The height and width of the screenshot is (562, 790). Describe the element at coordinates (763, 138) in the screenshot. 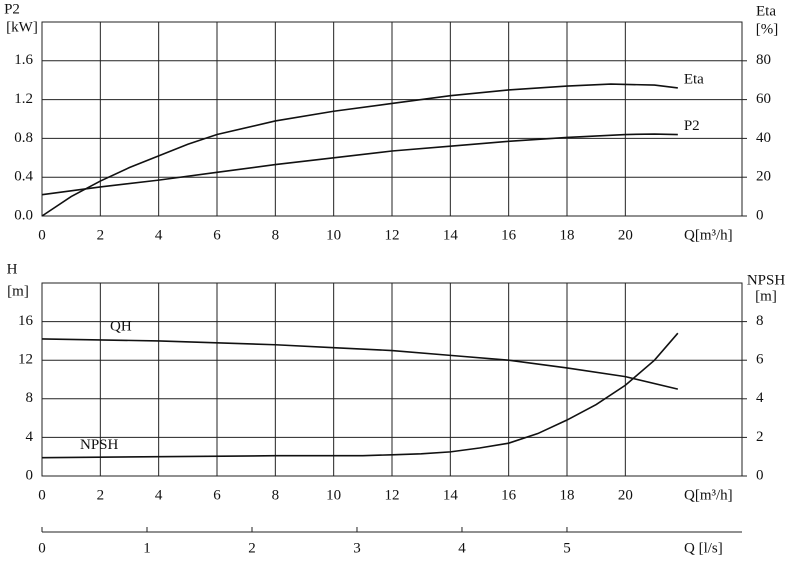

I see `y2-tick-label: 40` at that location.